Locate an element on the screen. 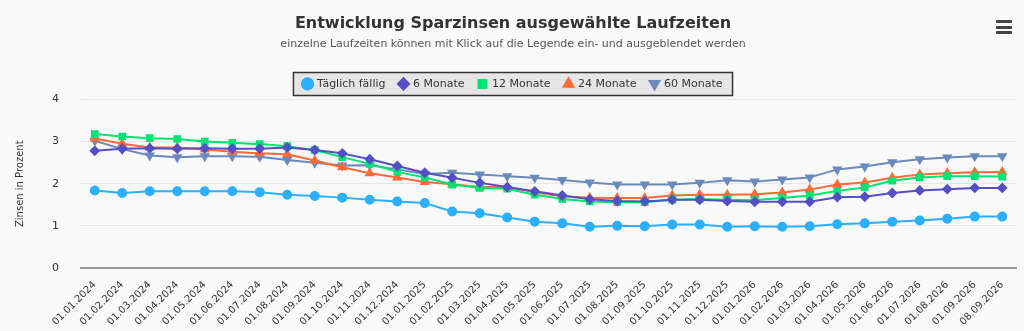  chart-title: Entwicklung Sparzinsen ausgewählte Laufzeiten is located at coordinates (513, 22).